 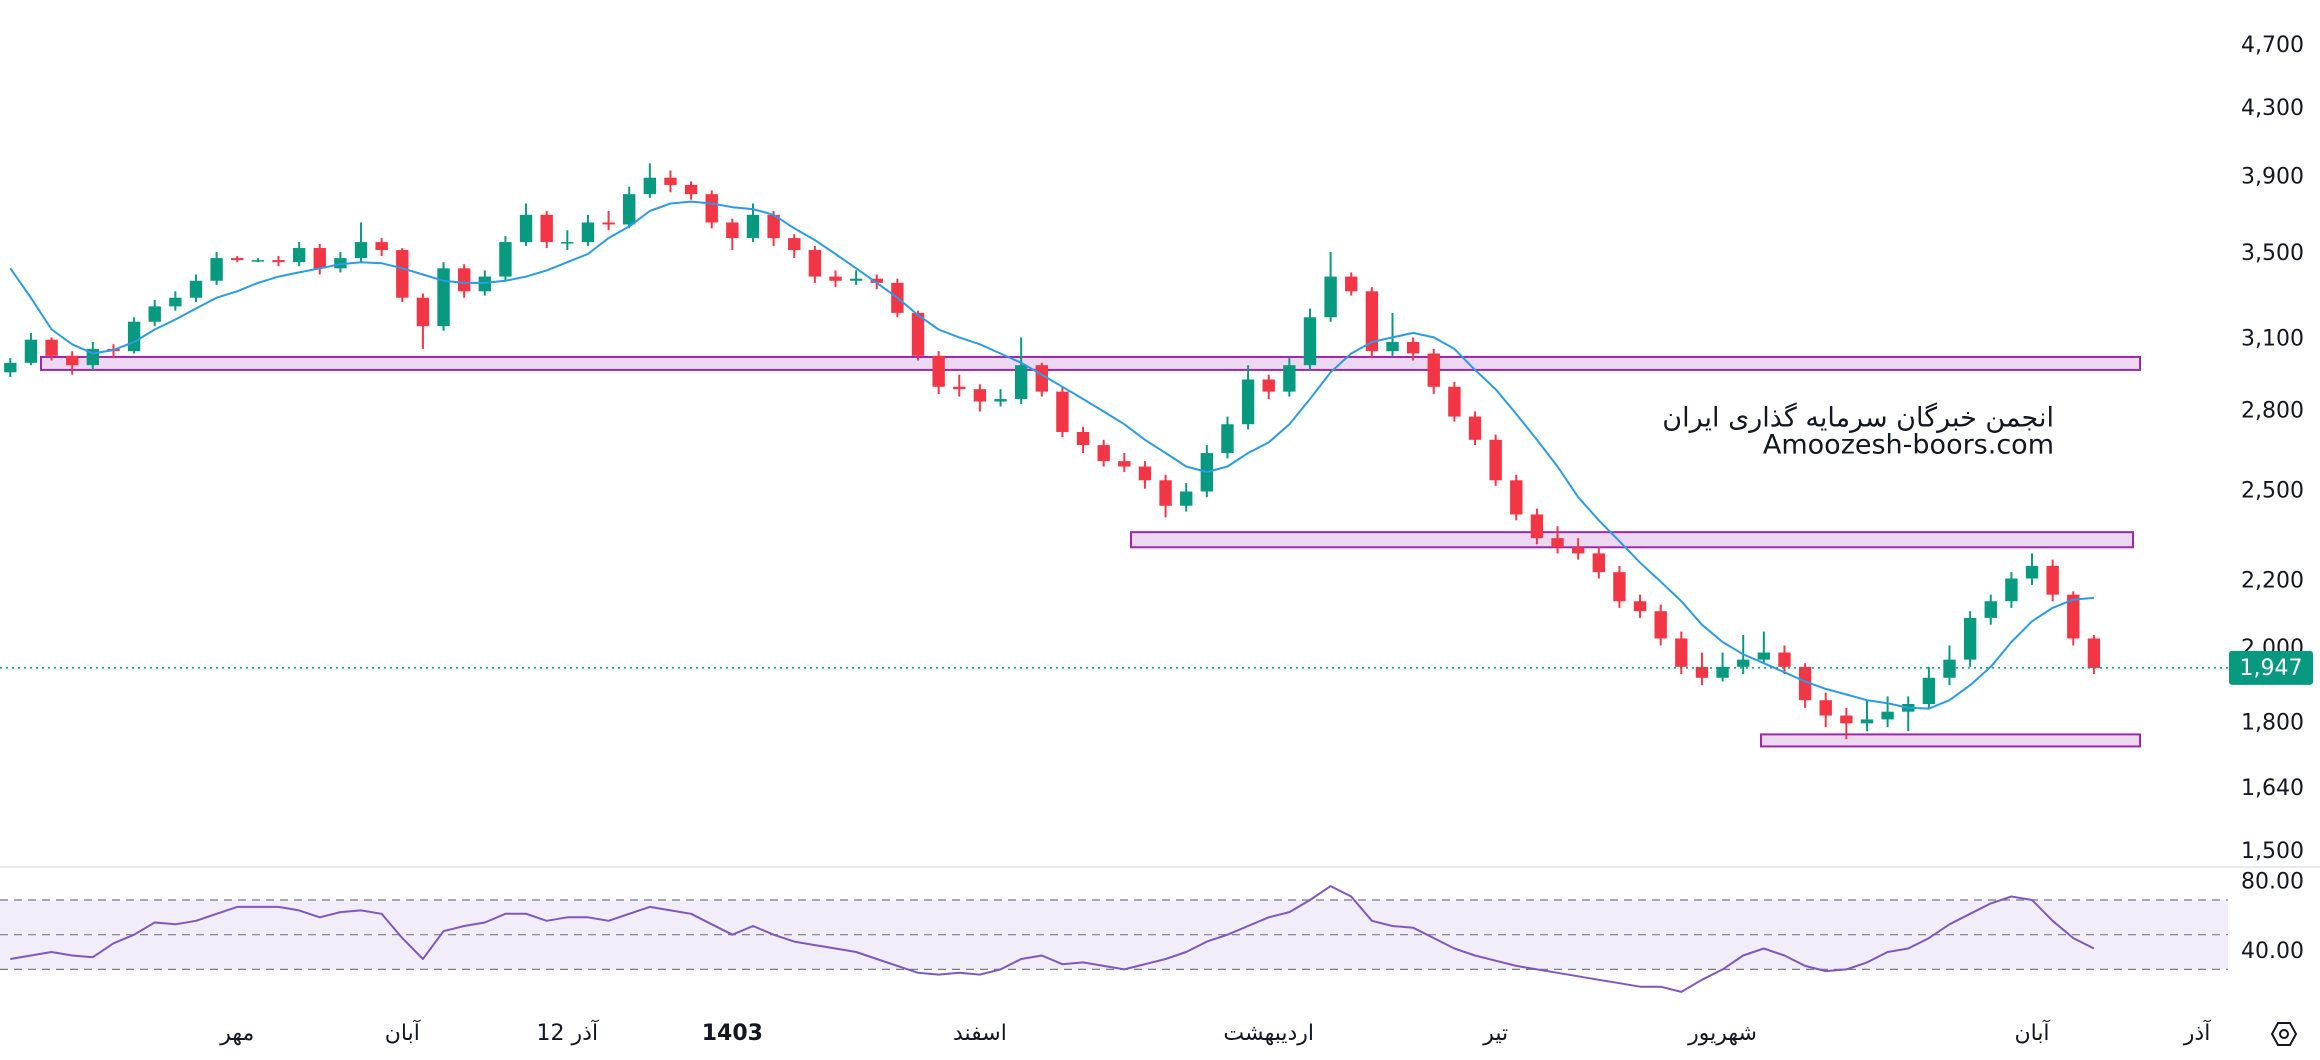 What do you see at coordinates (2272, 788) in the screenshot?
I see `y-tick-label: 1,640` at bounding box center [2272, 788].